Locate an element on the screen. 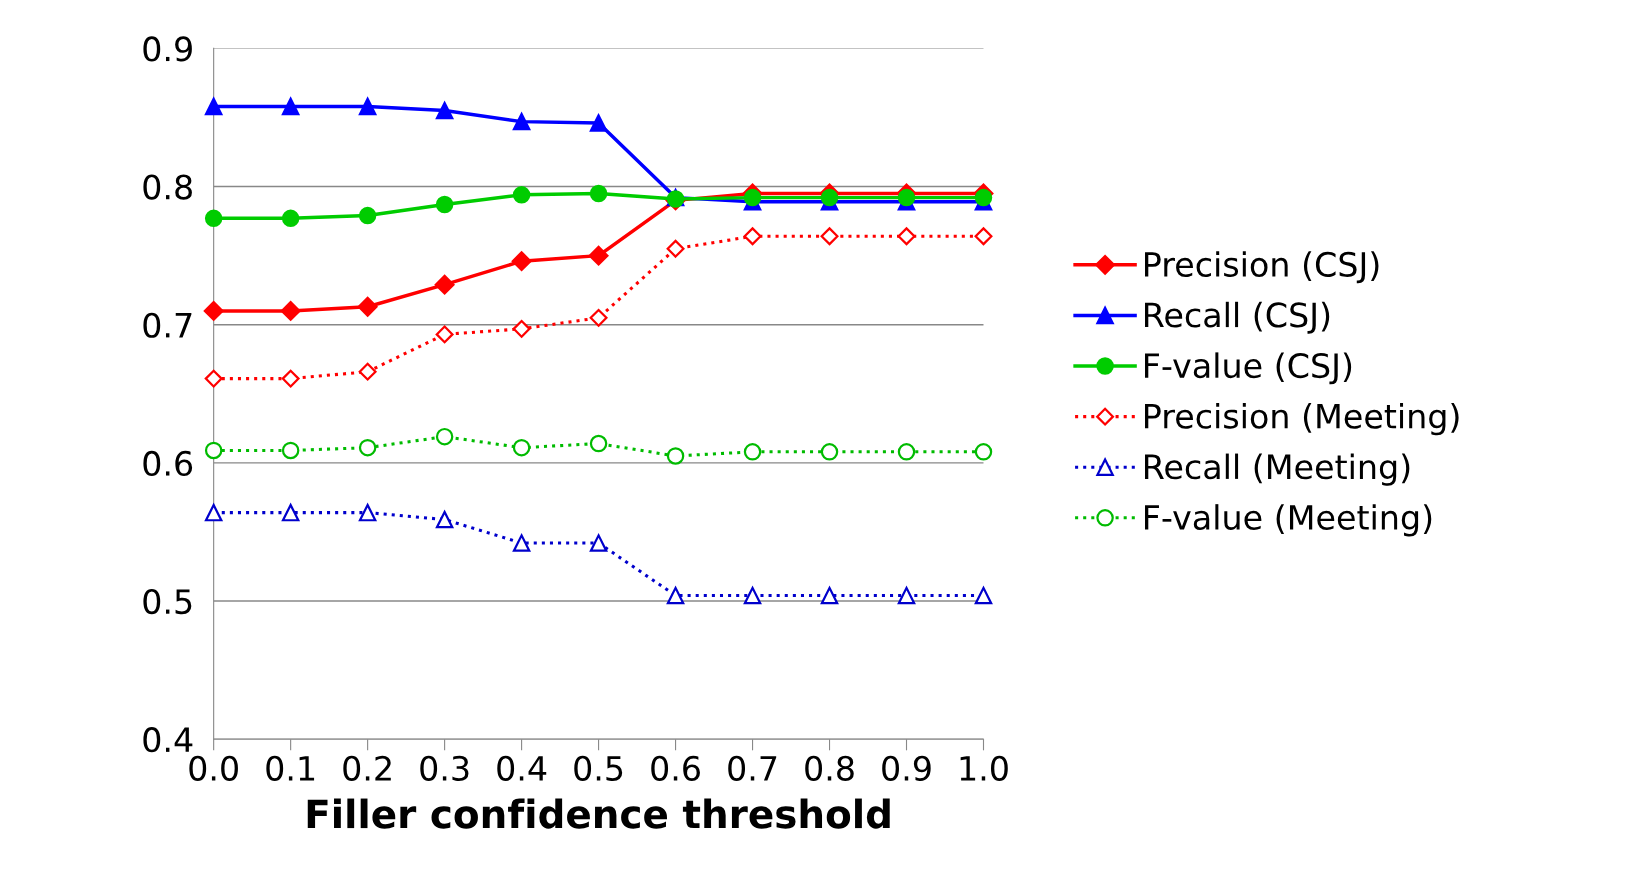  legend-label: F-value (Meeting) is located at coordinates (1288, 520).